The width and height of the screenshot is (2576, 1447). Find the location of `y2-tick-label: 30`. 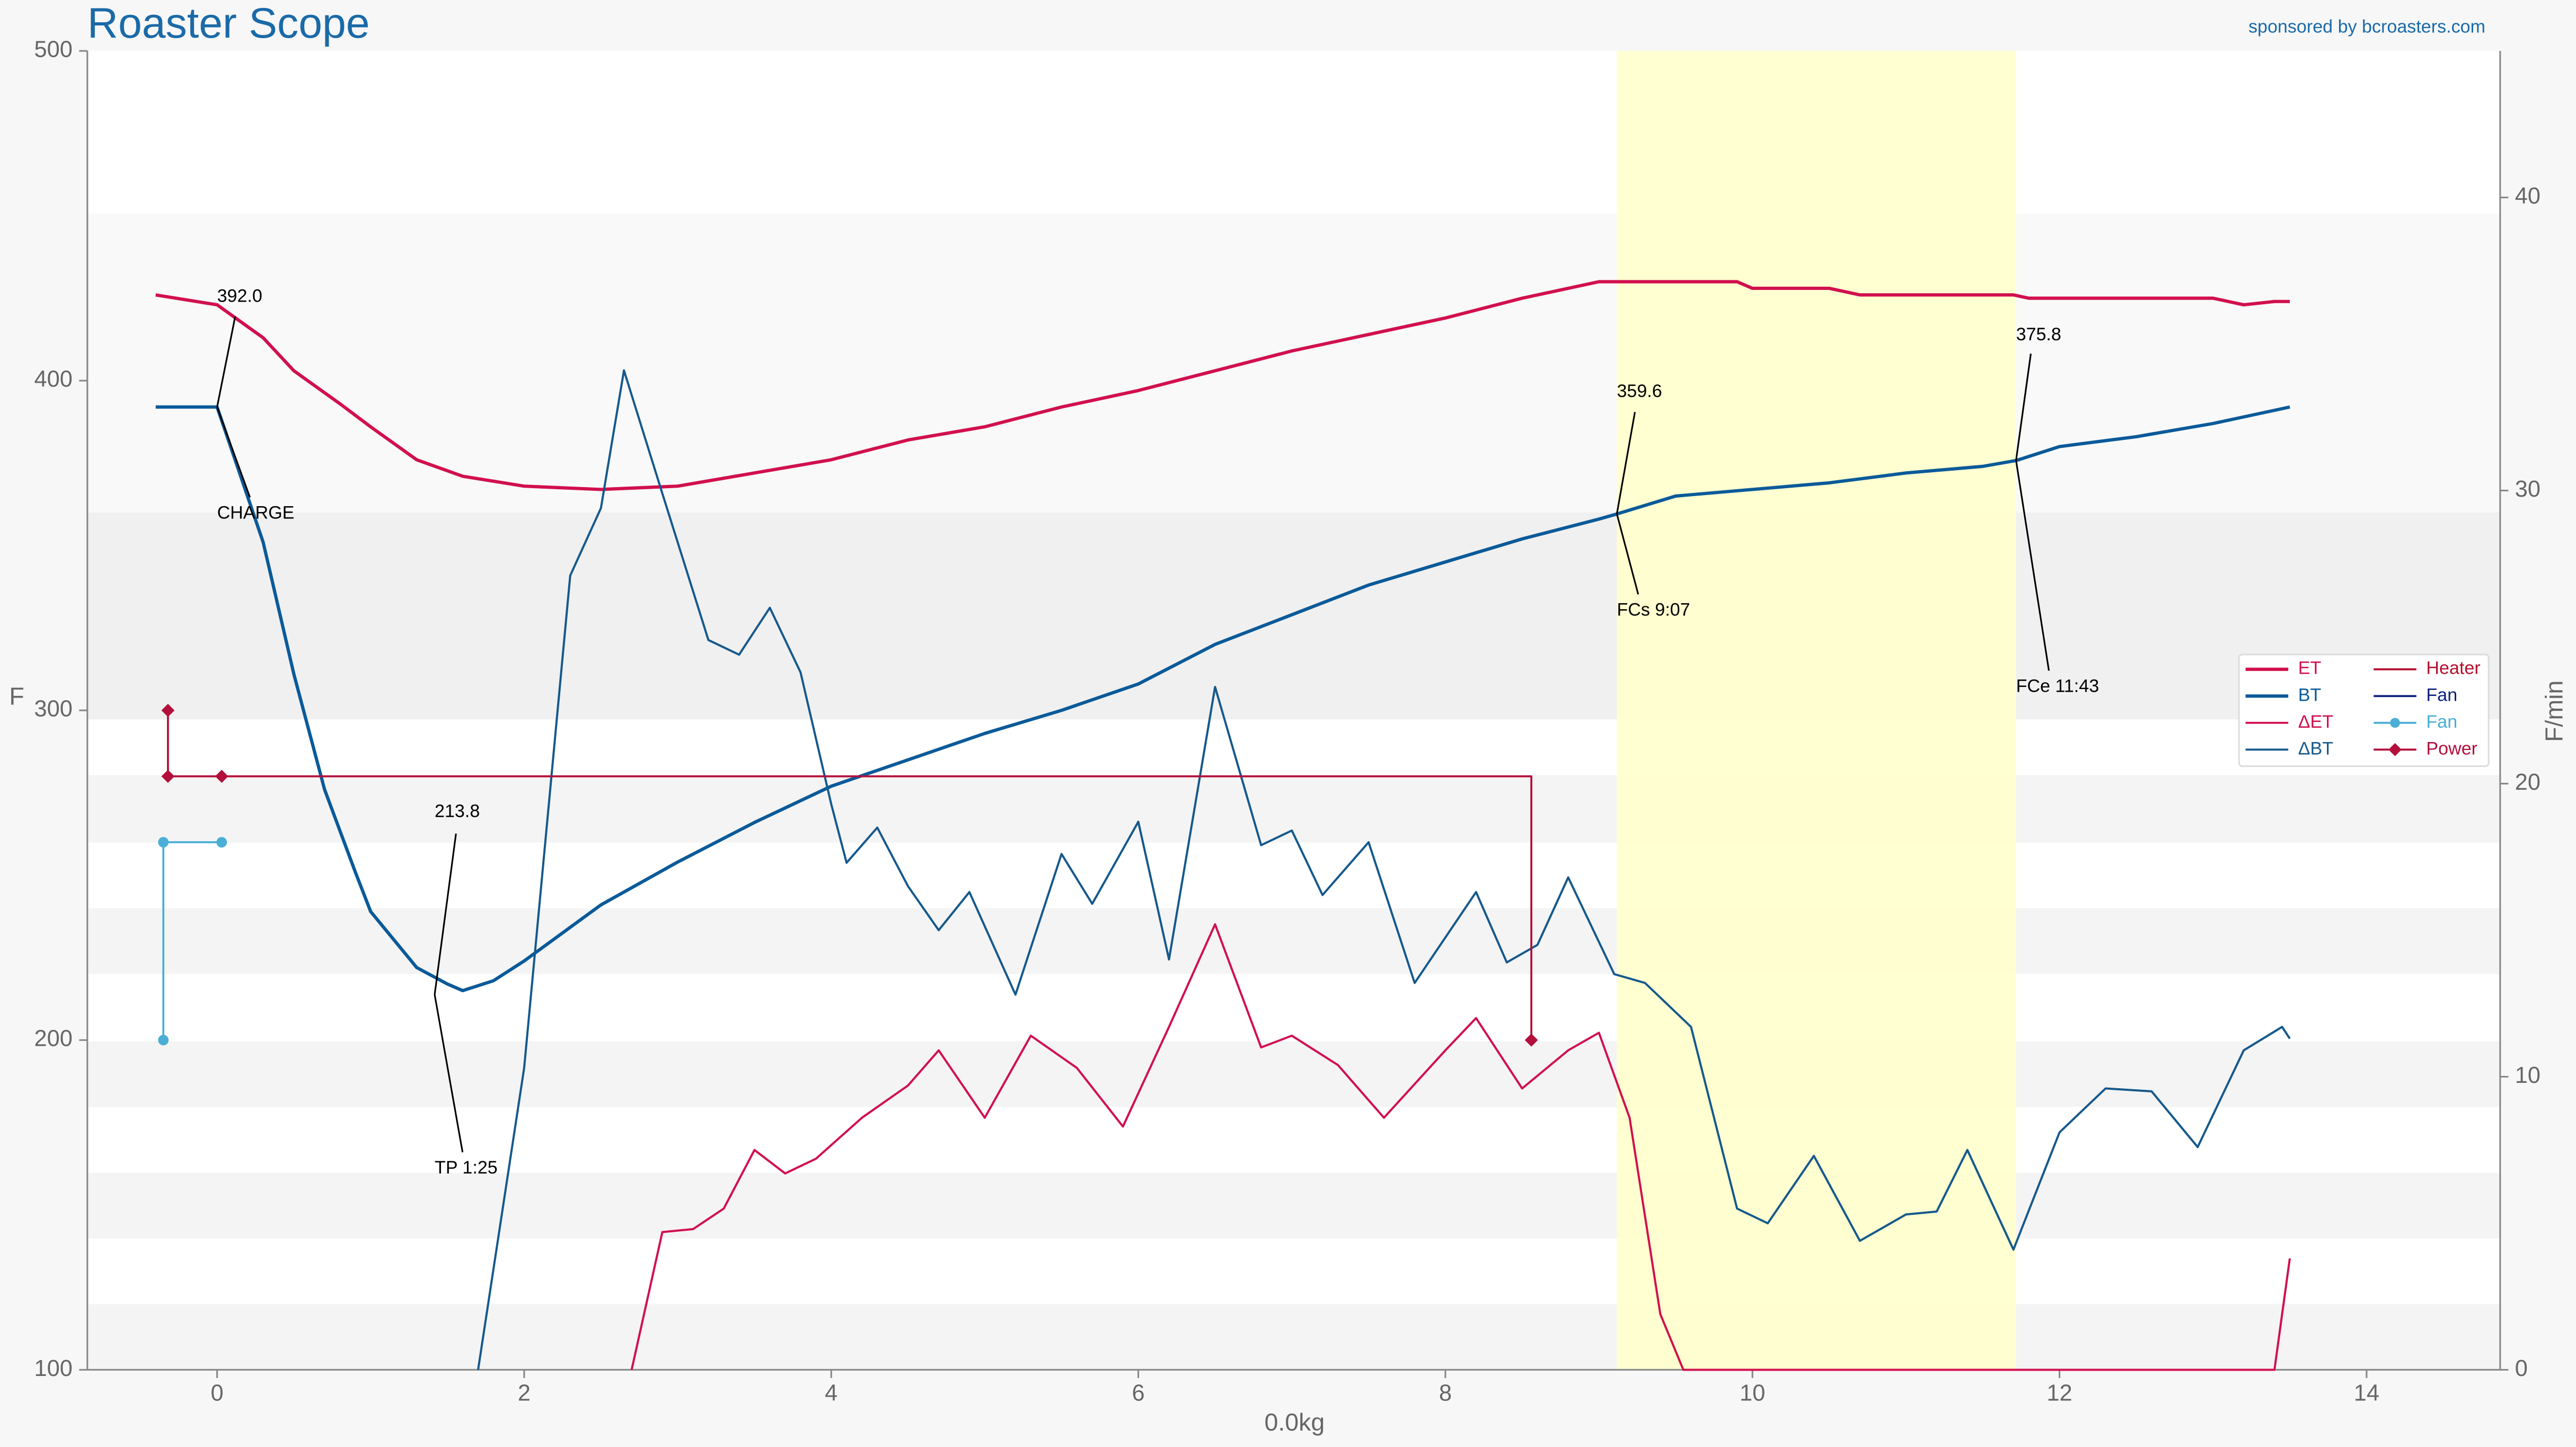

y2-tick-label: 30 is located at coordinates (2527, 489).